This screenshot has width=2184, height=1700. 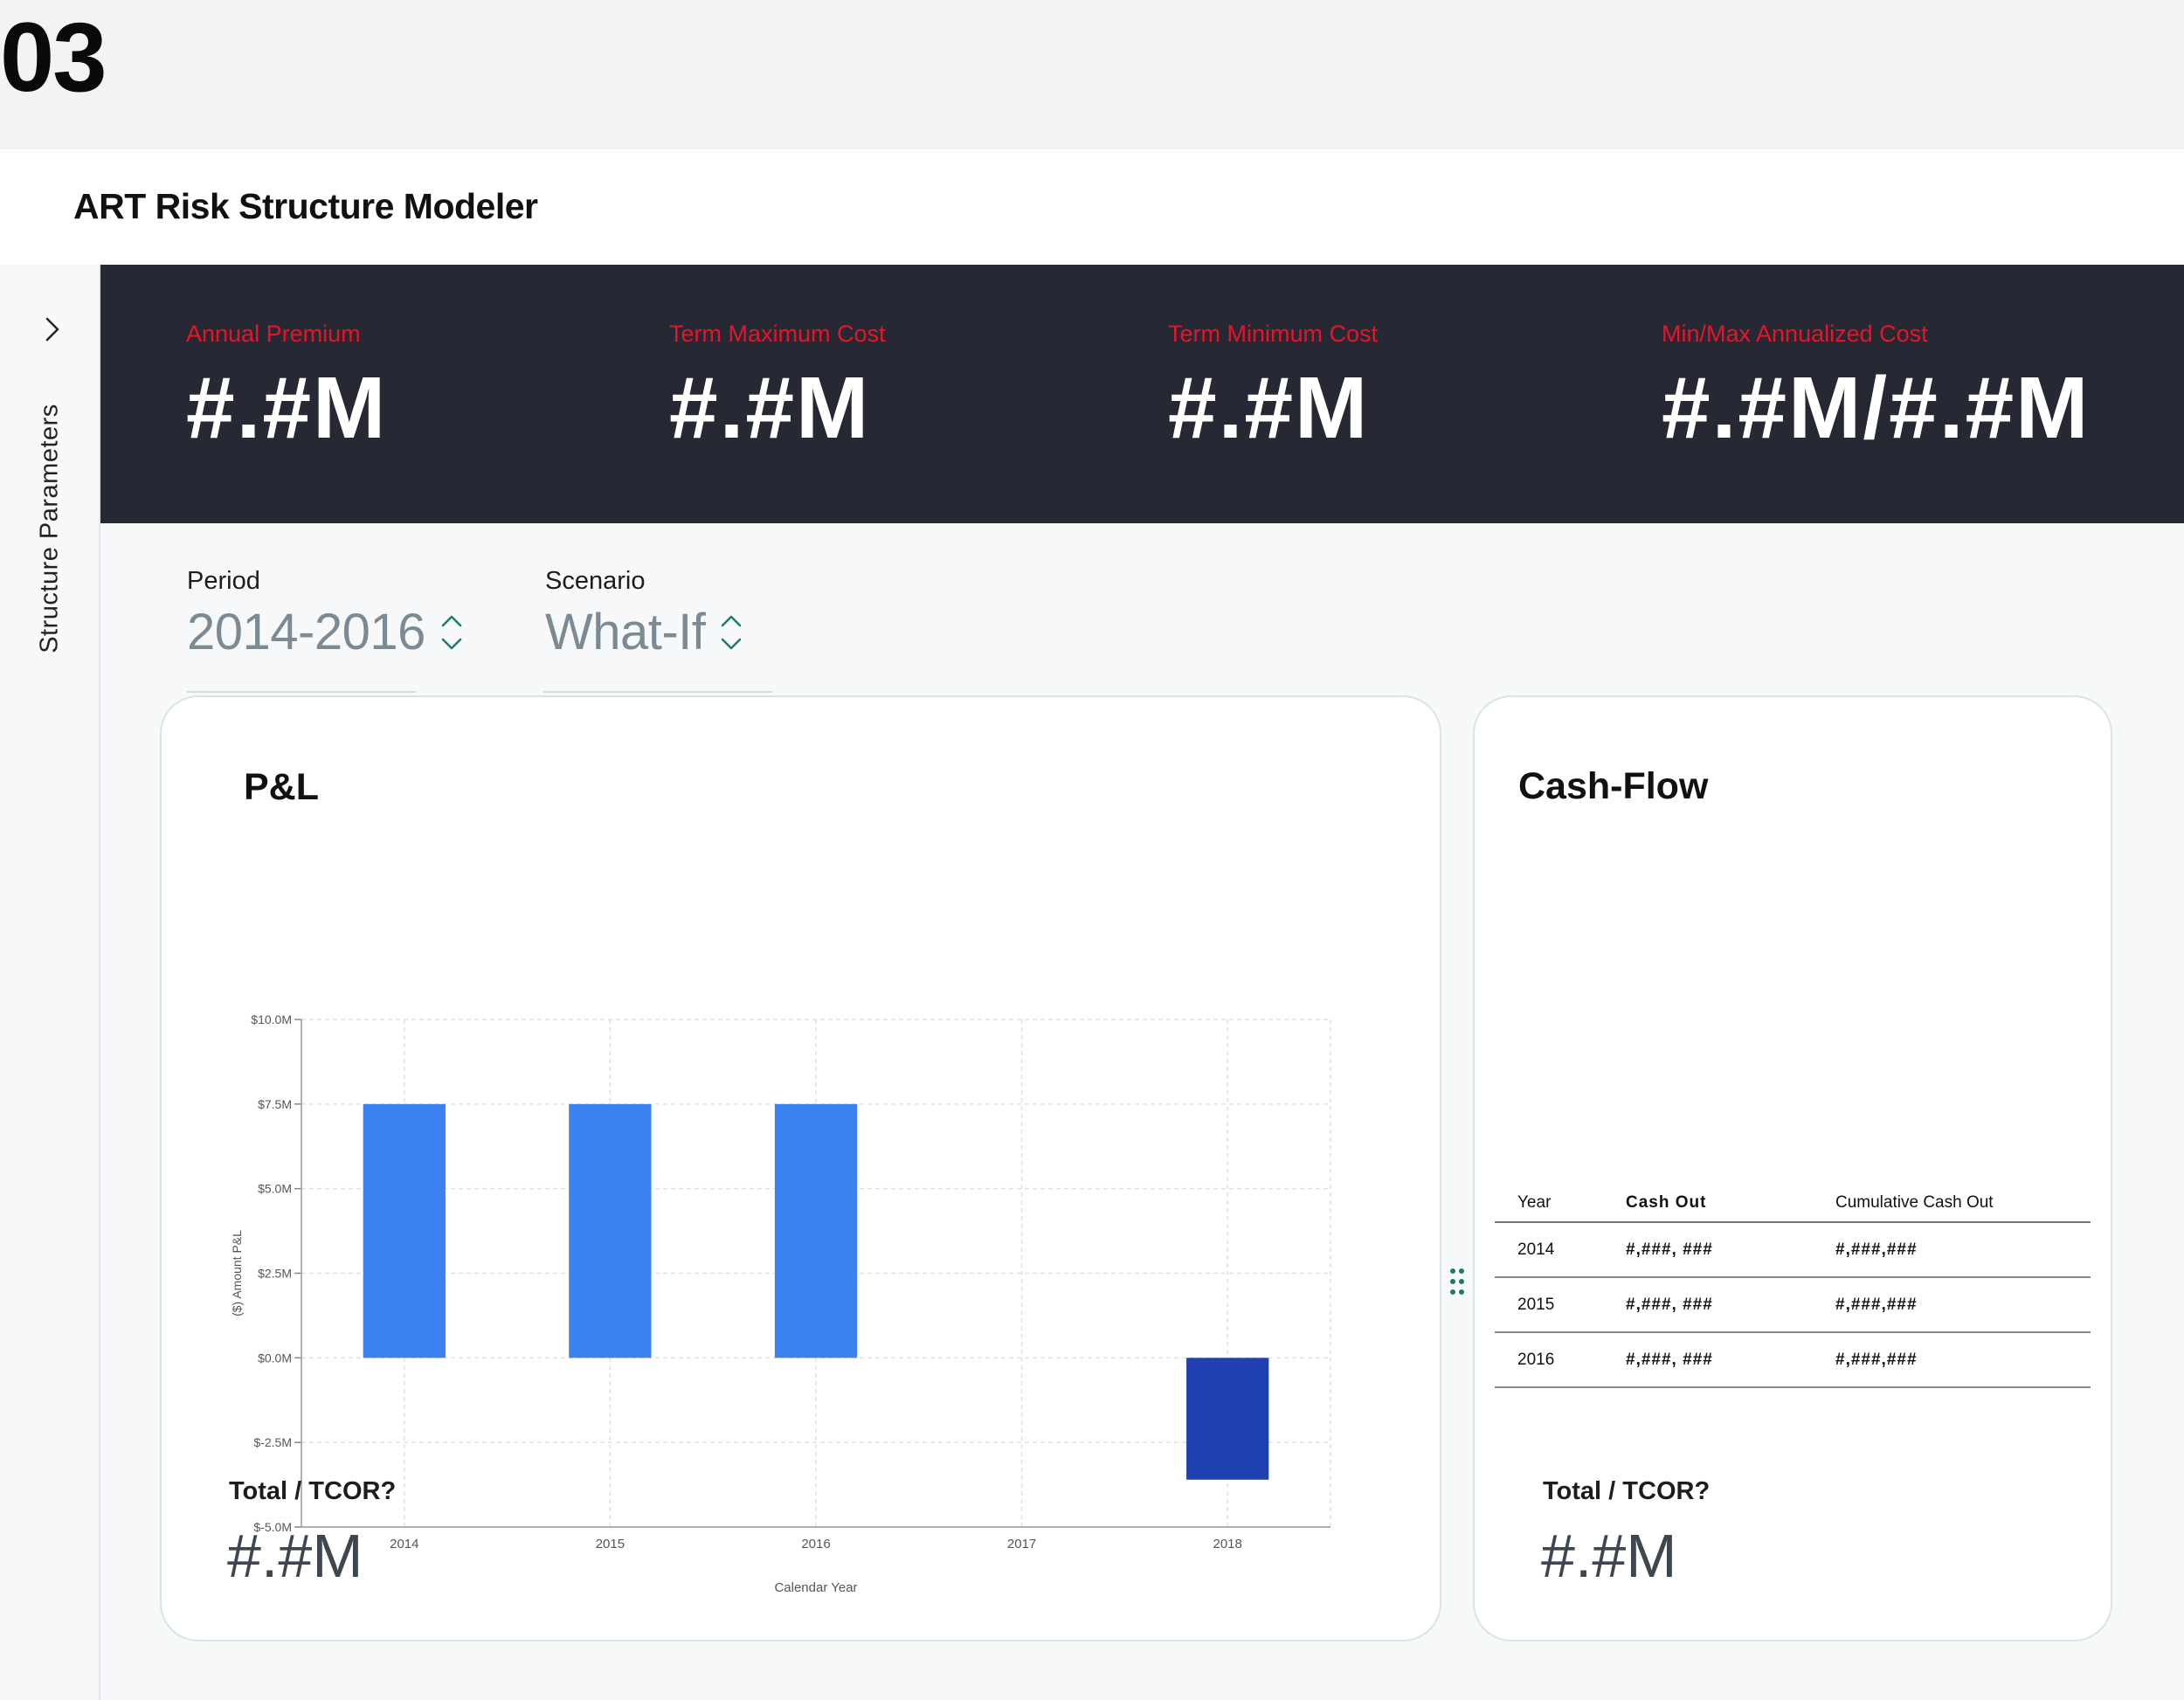 I want to click on bar-2016, so click(x=816, y=1231).